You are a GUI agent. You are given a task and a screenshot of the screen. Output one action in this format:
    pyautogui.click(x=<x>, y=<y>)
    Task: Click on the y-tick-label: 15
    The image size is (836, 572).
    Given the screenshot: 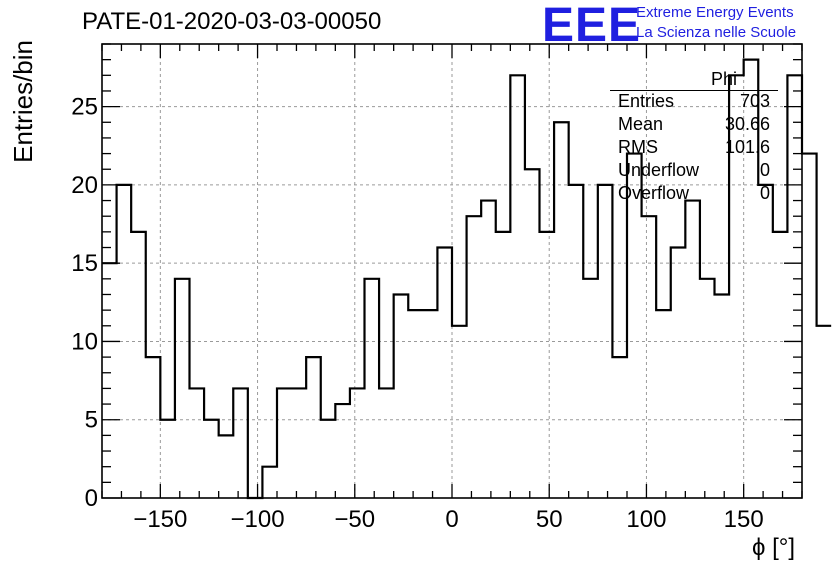 What is the action you would take?
    pyautogui.click(x=84, y=263)
    